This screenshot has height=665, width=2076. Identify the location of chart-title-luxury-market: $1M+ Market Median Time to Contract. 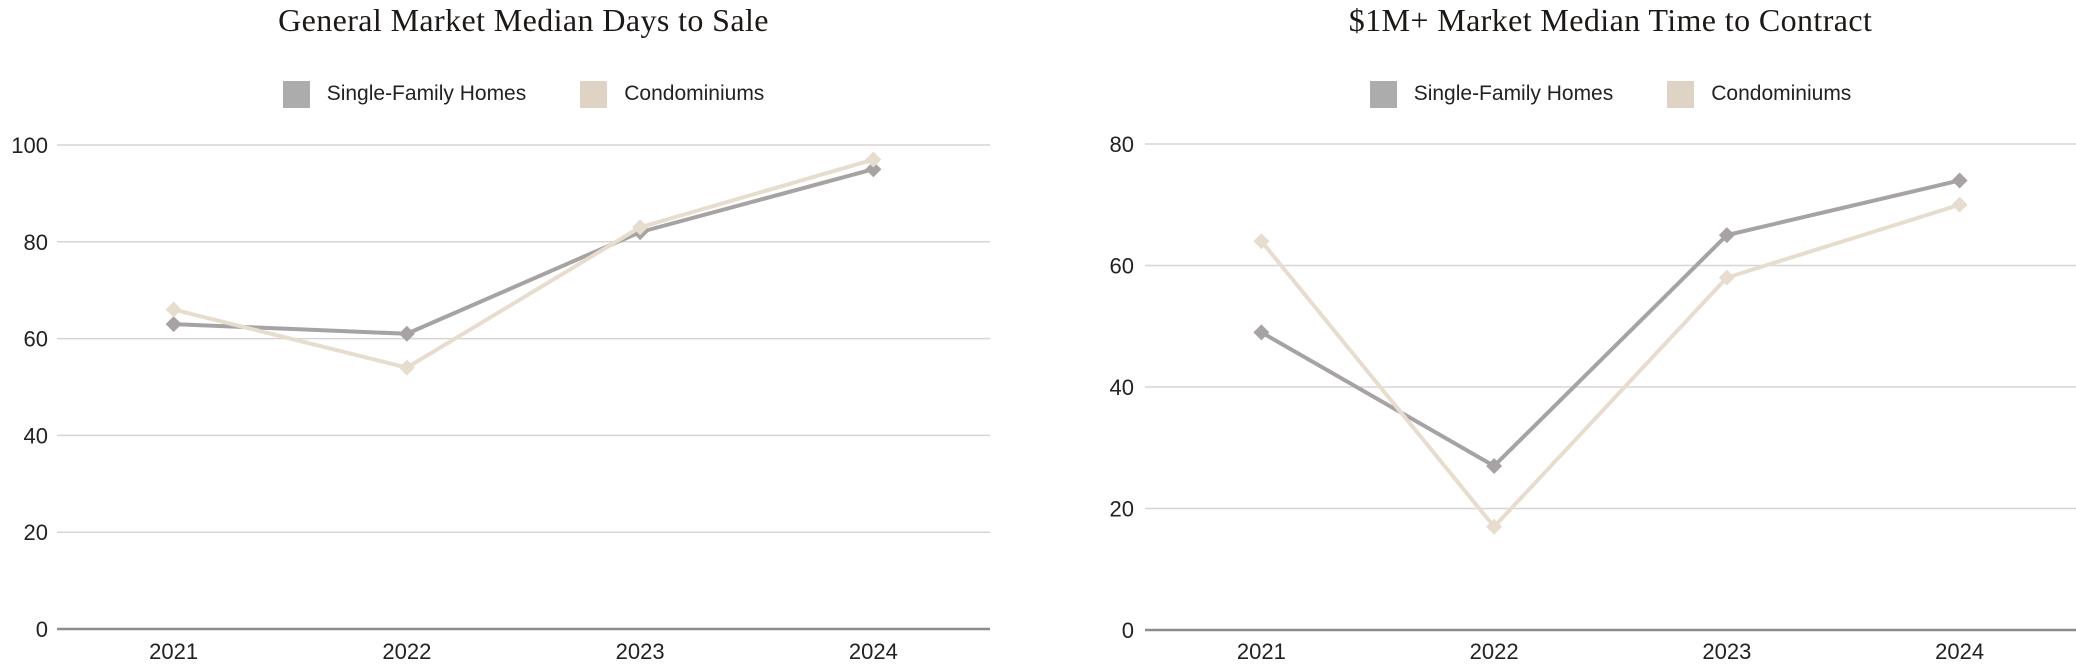
(1610, 20).